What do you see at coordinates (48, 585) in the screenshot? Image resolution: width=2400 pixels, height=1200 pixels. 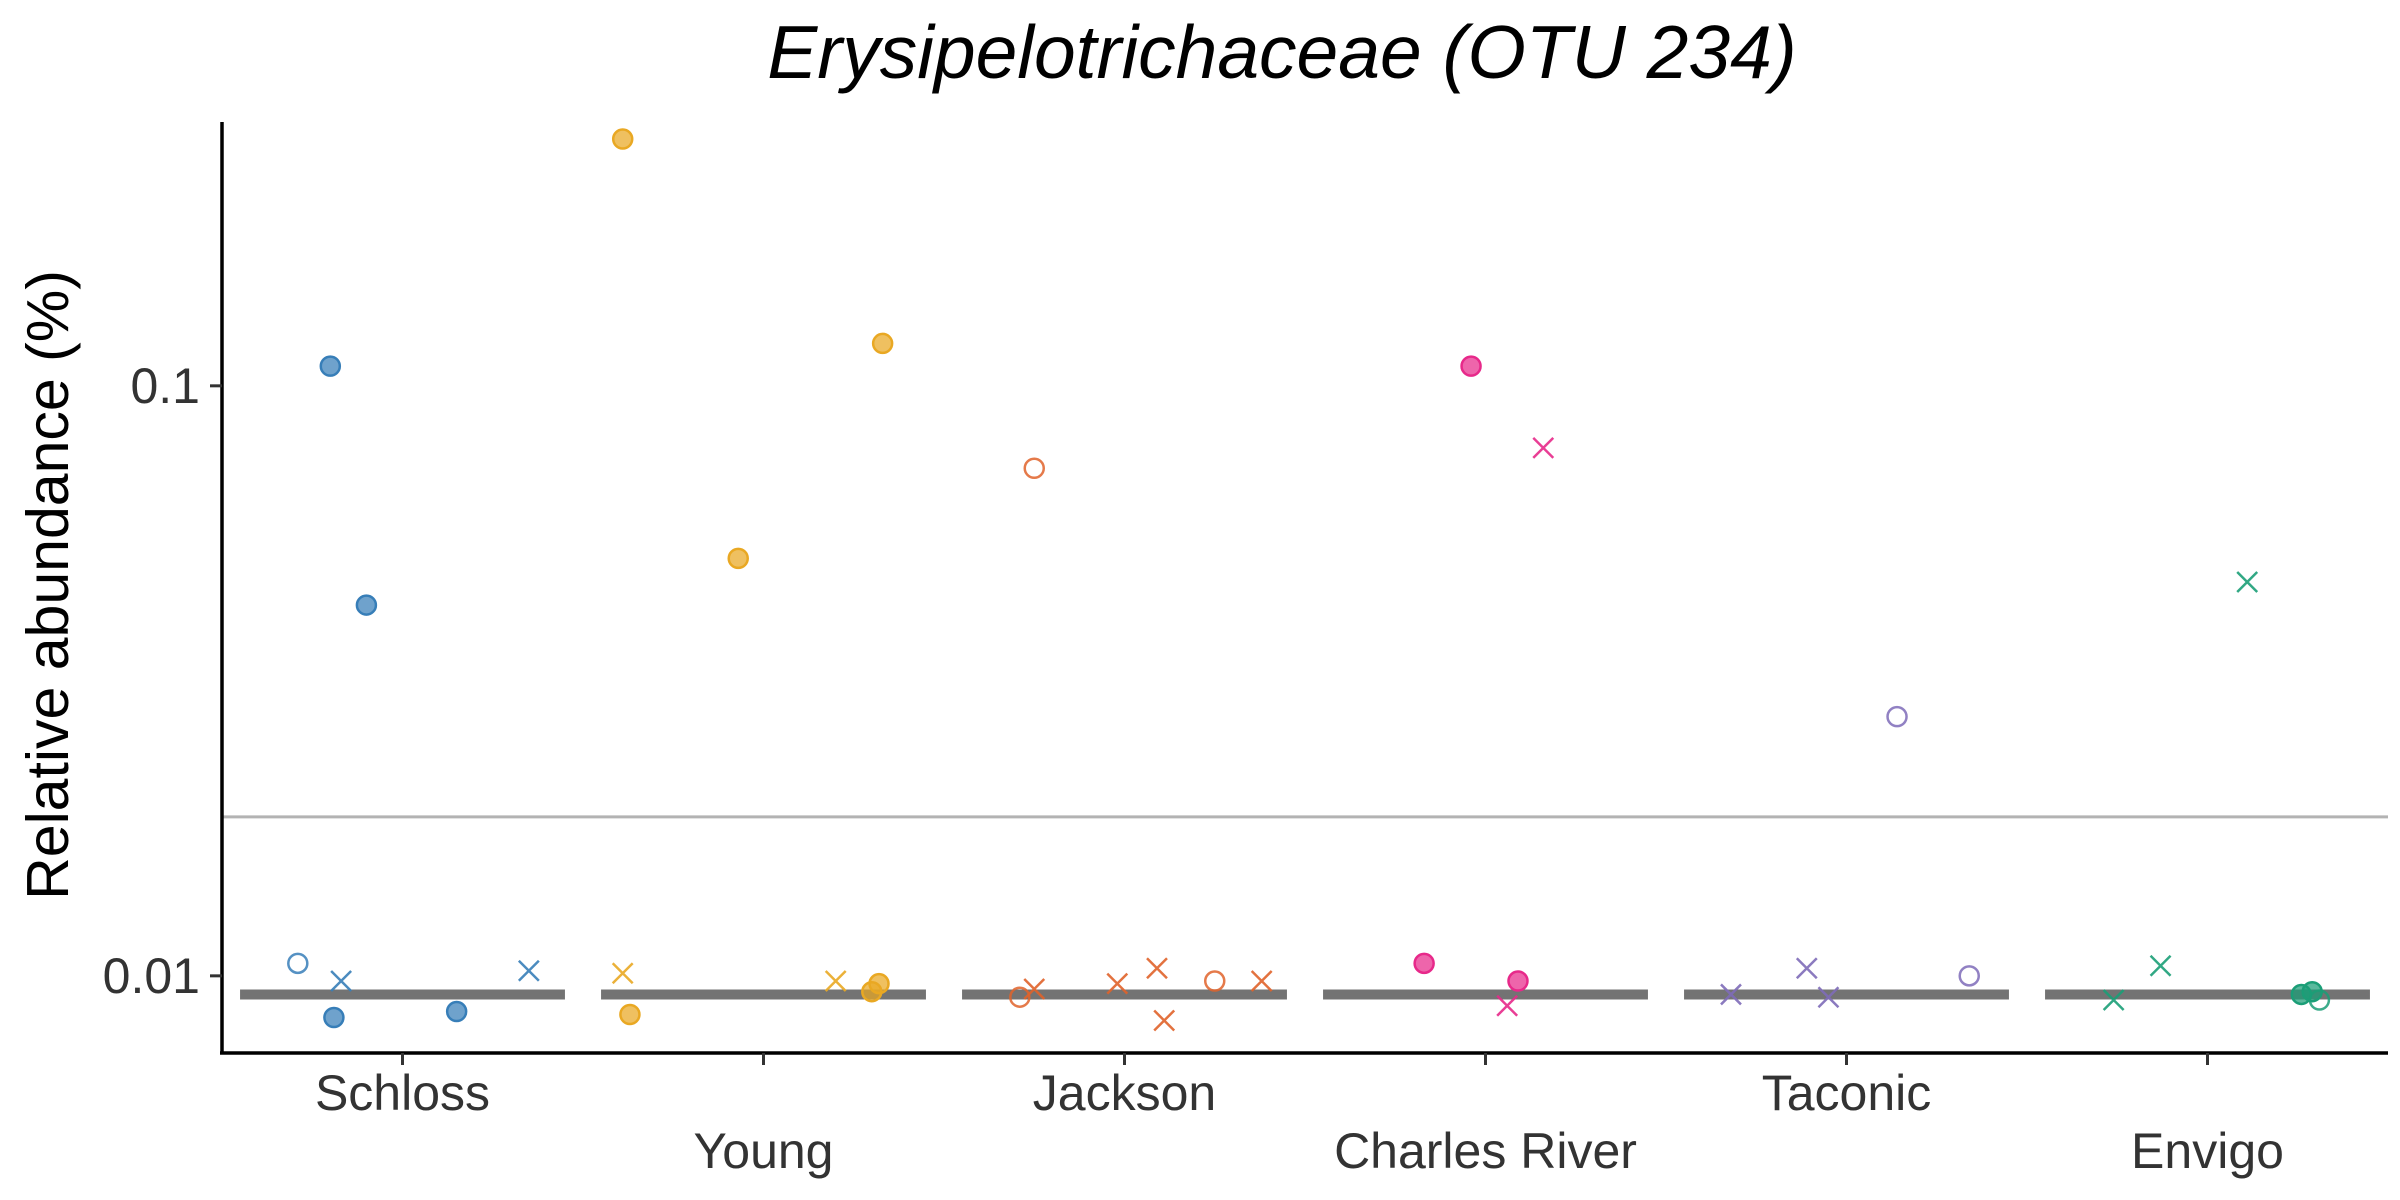 I see `y-axis-label: Relative abundance (%)` at bounding box center [48, 585].